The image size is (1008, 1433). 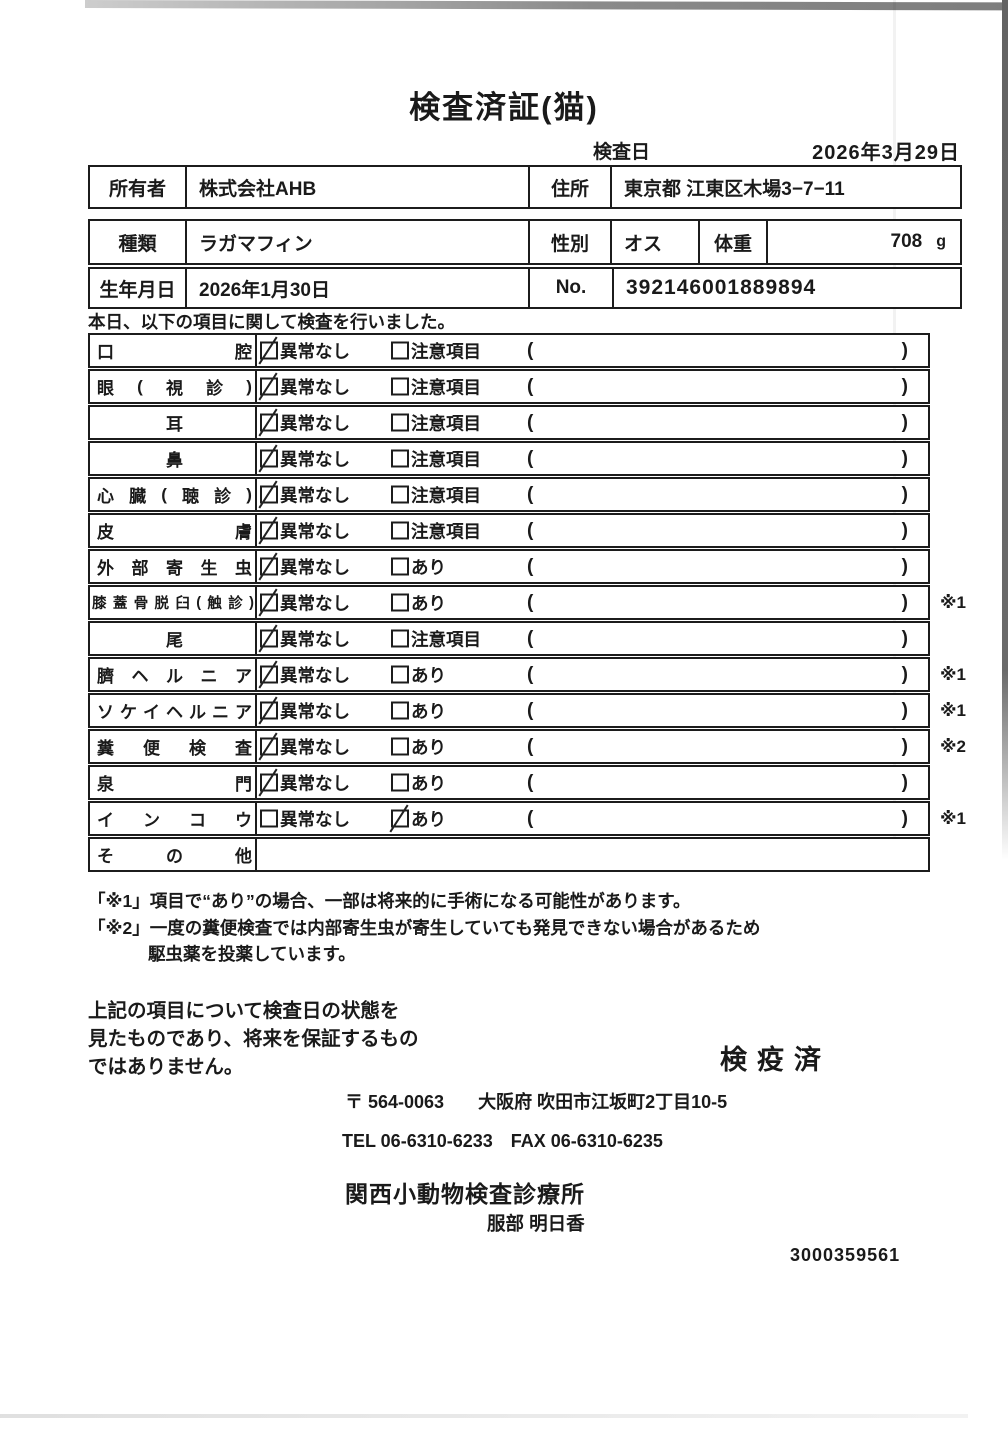 What do you see at coordinates (536, 1223) in the screenshot?
I see `veterinarian-name: 服部 明日香` at bounding box center [536, 1223].